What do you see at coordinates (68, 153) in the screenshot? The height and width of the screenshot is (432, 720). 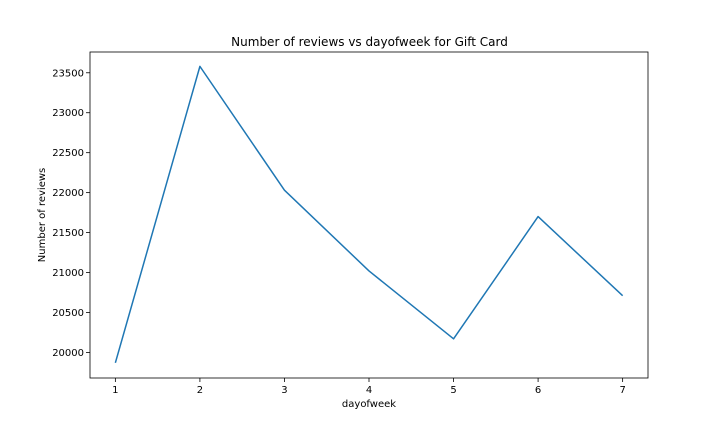 I see `y-tick-label: 22500` at bounding box center [68, 153].